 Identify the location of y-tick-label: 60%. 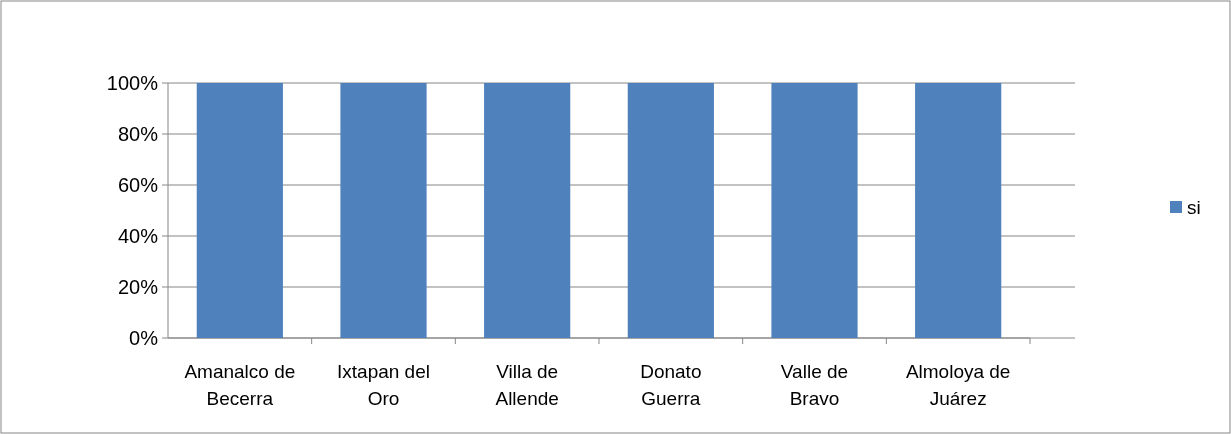
(138, 185).